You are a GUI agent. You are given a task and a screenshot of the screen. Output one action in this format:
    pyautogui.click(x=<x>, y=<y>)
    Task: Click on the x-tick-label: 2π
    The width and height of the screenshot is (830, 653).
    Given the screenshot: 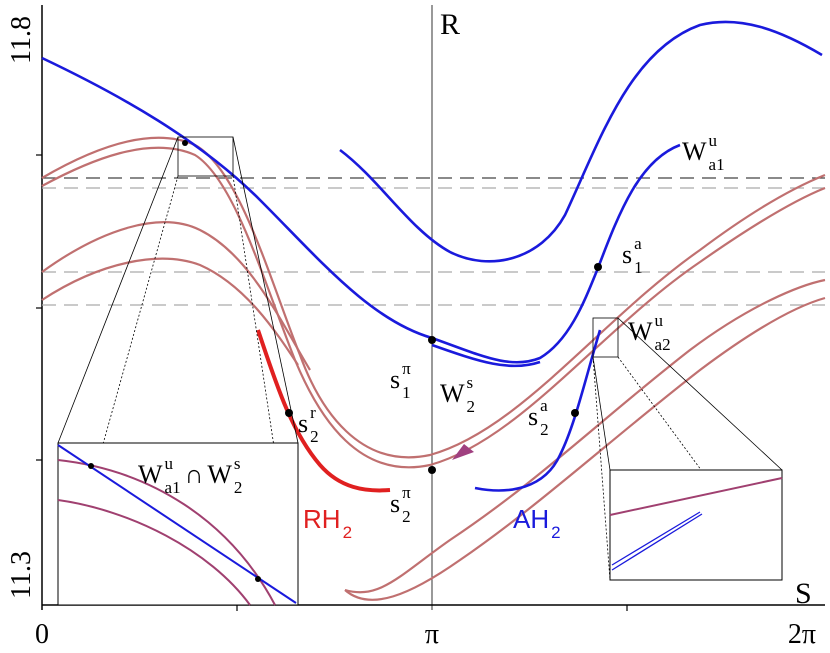 What is the action you would take?
    pyautogui.click(x=802, y=634)
    